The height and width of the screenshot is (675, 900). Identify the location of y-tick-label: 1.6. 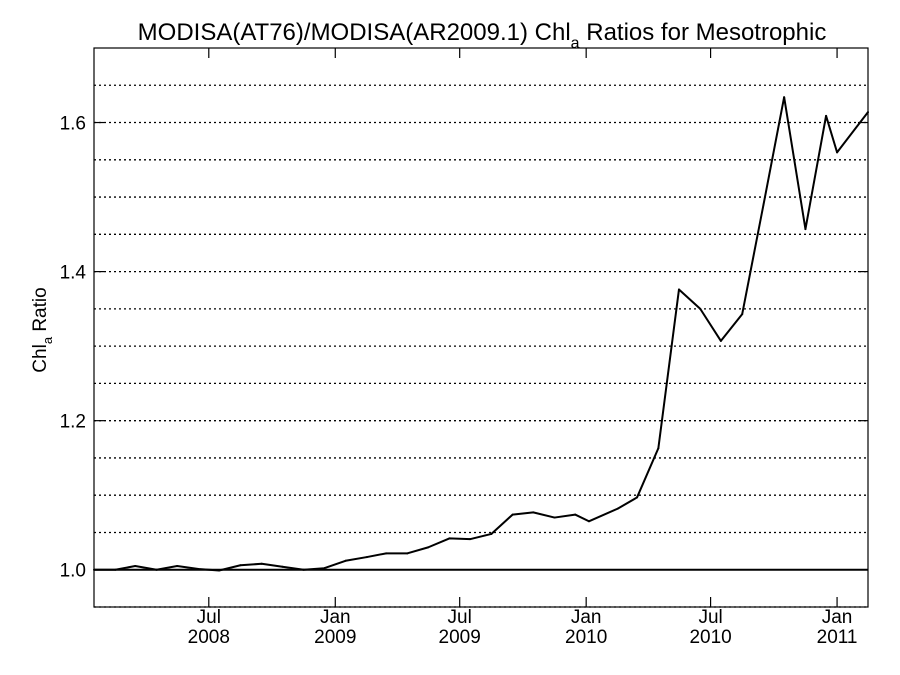
(73, 124).